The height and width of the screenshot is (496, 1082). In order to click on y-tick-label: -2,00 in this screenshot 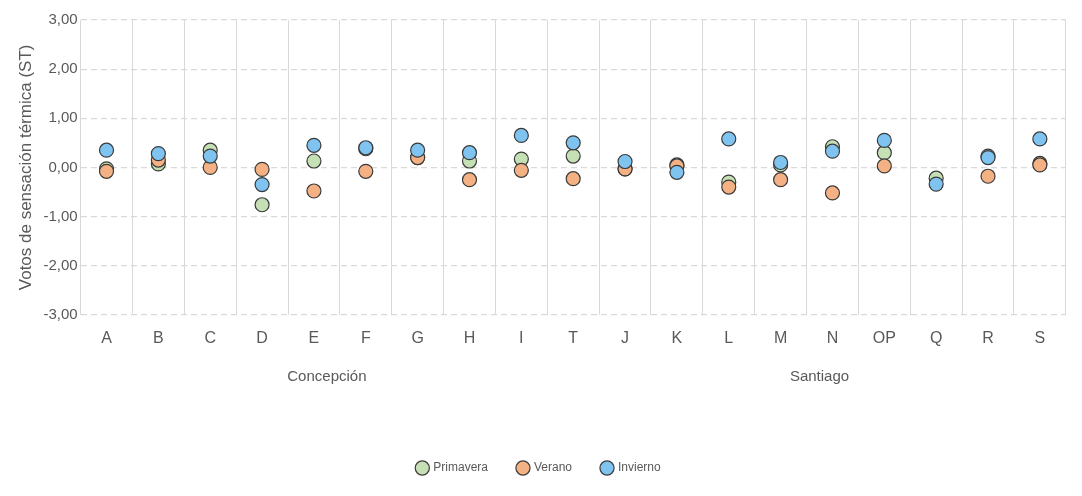, I will do `click(60, 264)`.